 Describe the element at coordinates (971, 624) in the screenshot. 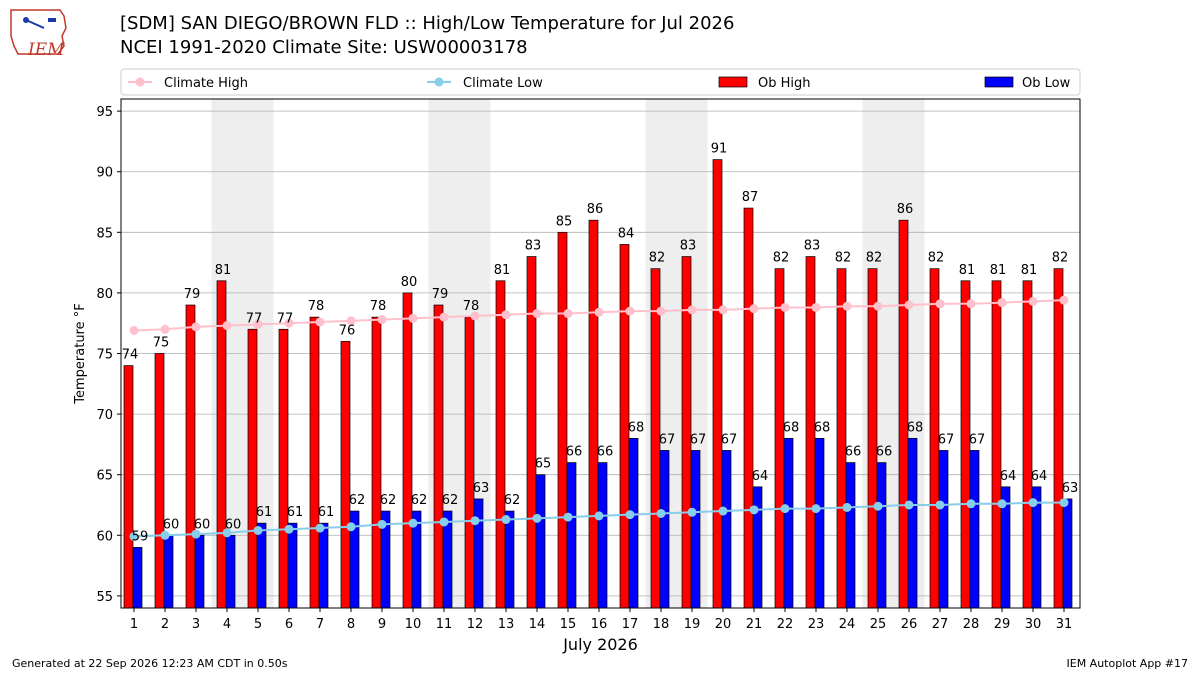

I see `x-tick-label: 28` at that location.